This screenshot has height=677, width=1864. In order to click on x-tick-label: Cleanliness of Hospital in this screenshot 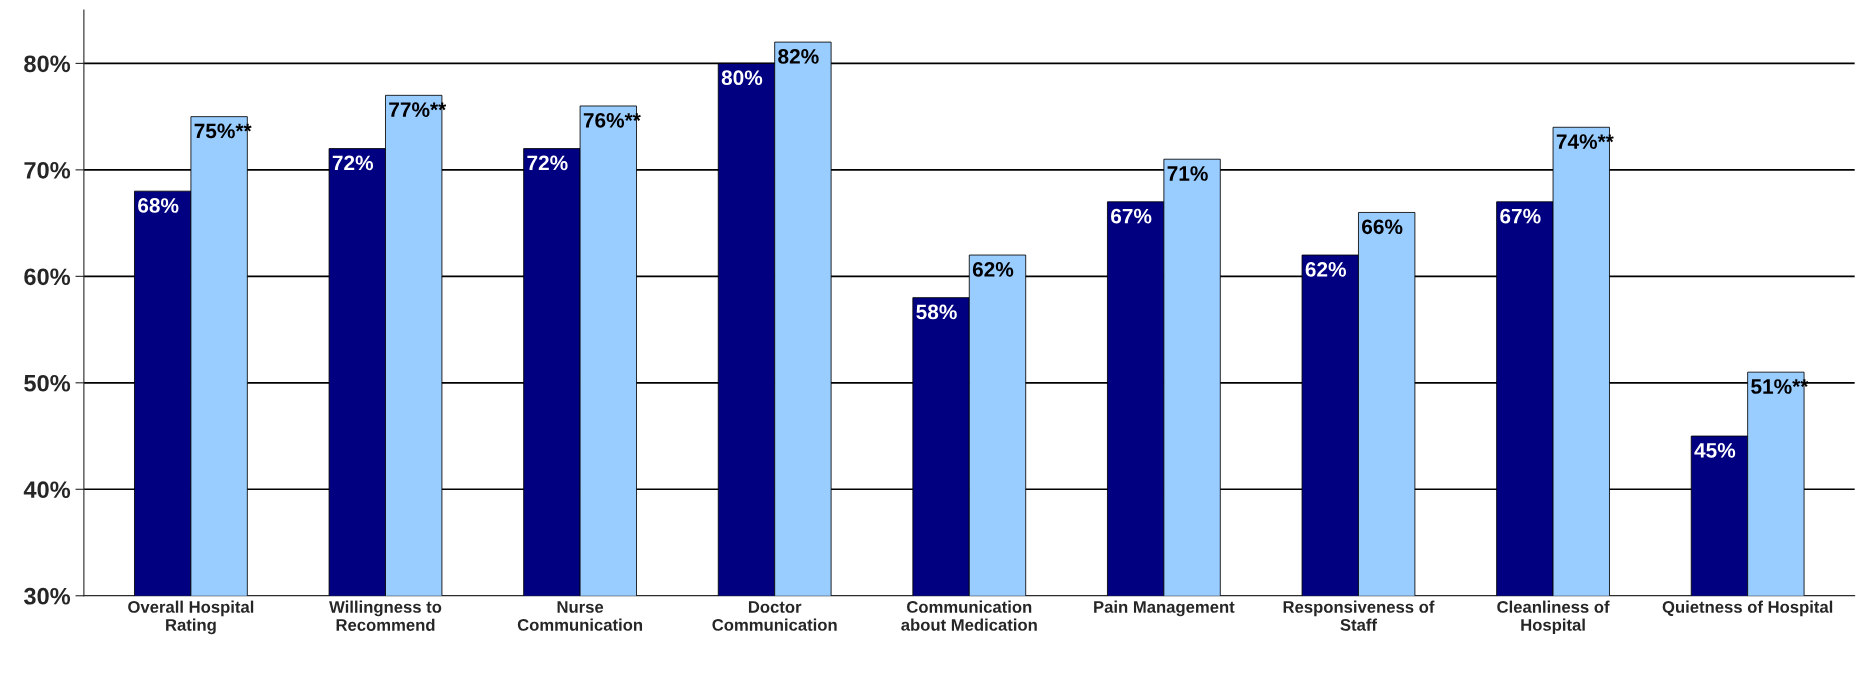, I will do `click(1553, 617)`.